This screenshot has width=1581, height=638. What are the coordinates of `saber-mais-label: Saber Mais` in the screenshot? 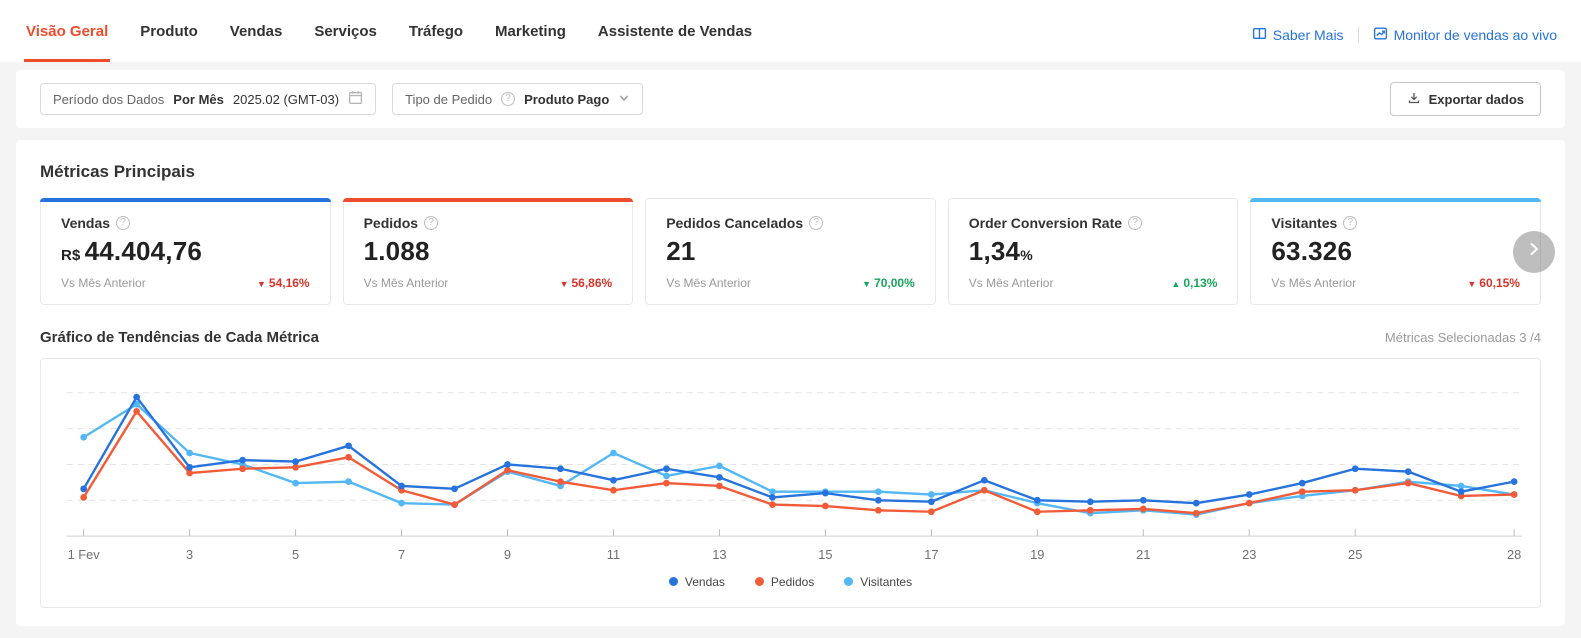 It's located at (1308, 35).